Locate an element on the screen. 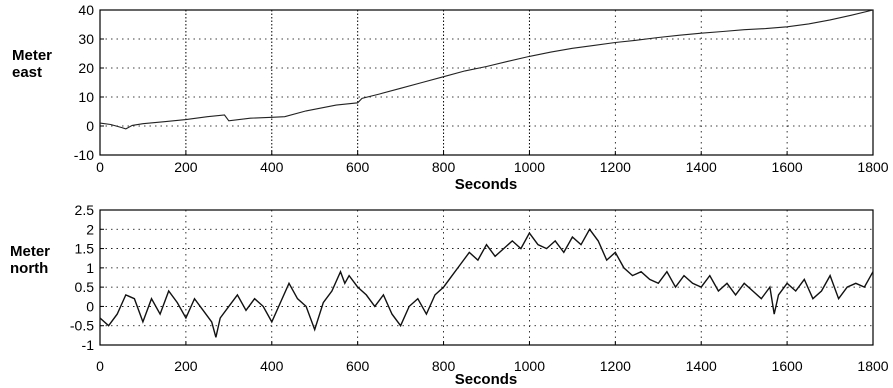 The image size is (893, 388). x-ticks-north: 0 200 400 600 800 1000 1200 1400 1600 1800 is located at coordinates (492, 357).